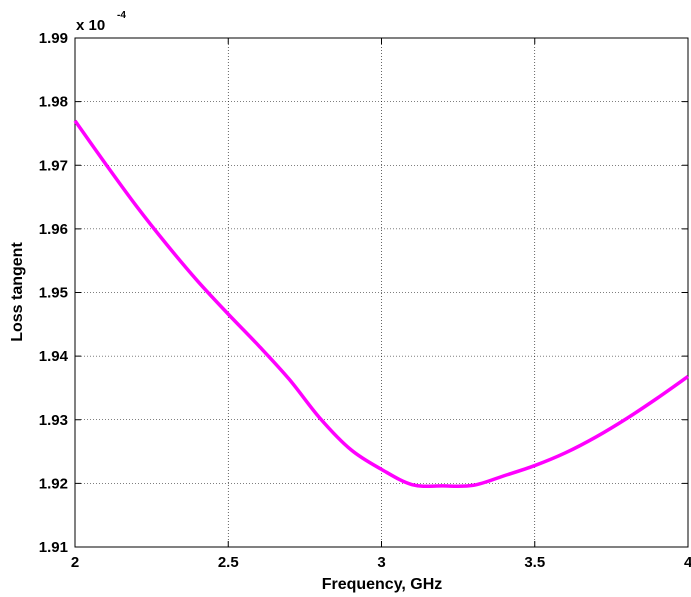 Image resolution: width=691 pixels, height=597 pixels. Describe the element at coordinates (228, 562) in the screenshot. I see `x-tick-label: 2.5` at that location.